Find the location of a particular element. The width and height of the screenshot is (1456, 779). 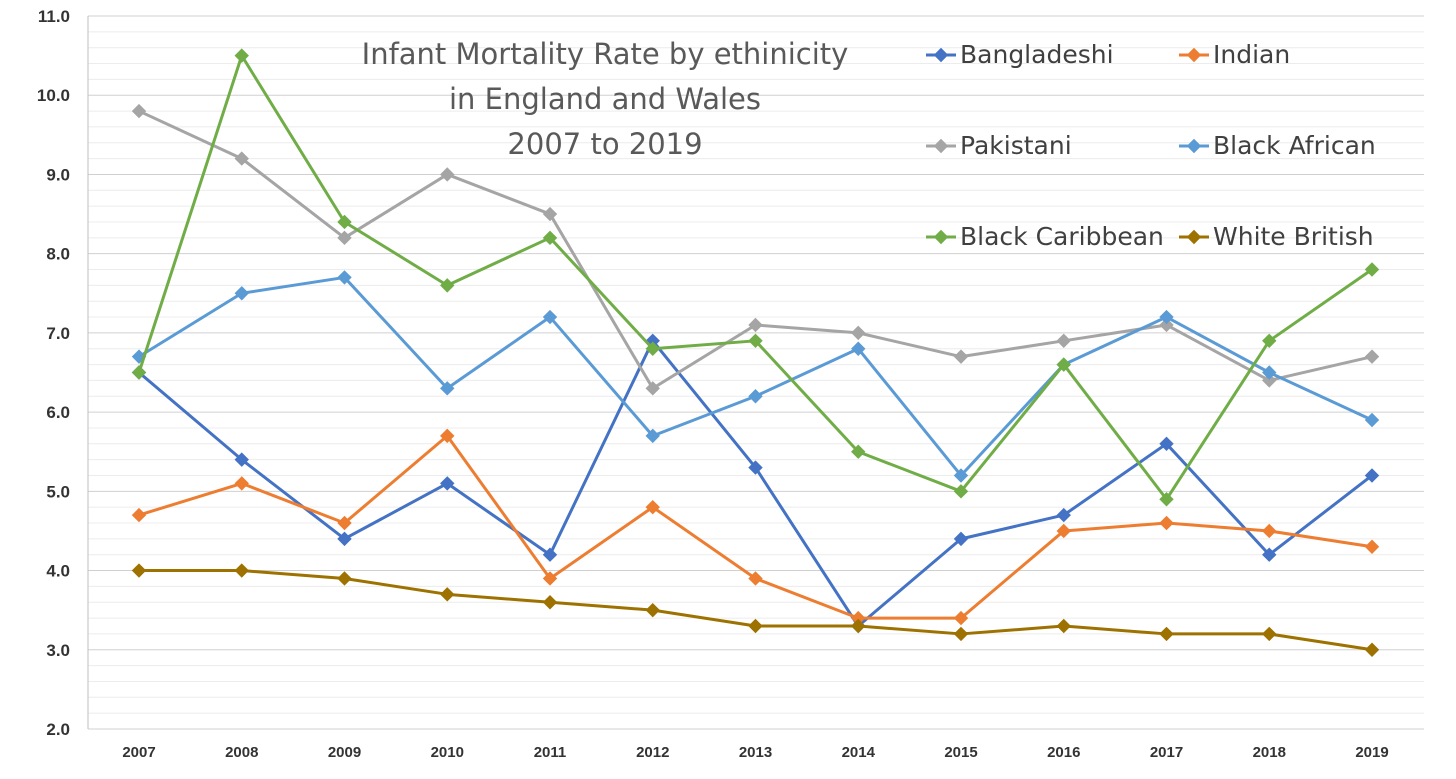

x-tick-label: 2015 is located at coordinates (960, 752).